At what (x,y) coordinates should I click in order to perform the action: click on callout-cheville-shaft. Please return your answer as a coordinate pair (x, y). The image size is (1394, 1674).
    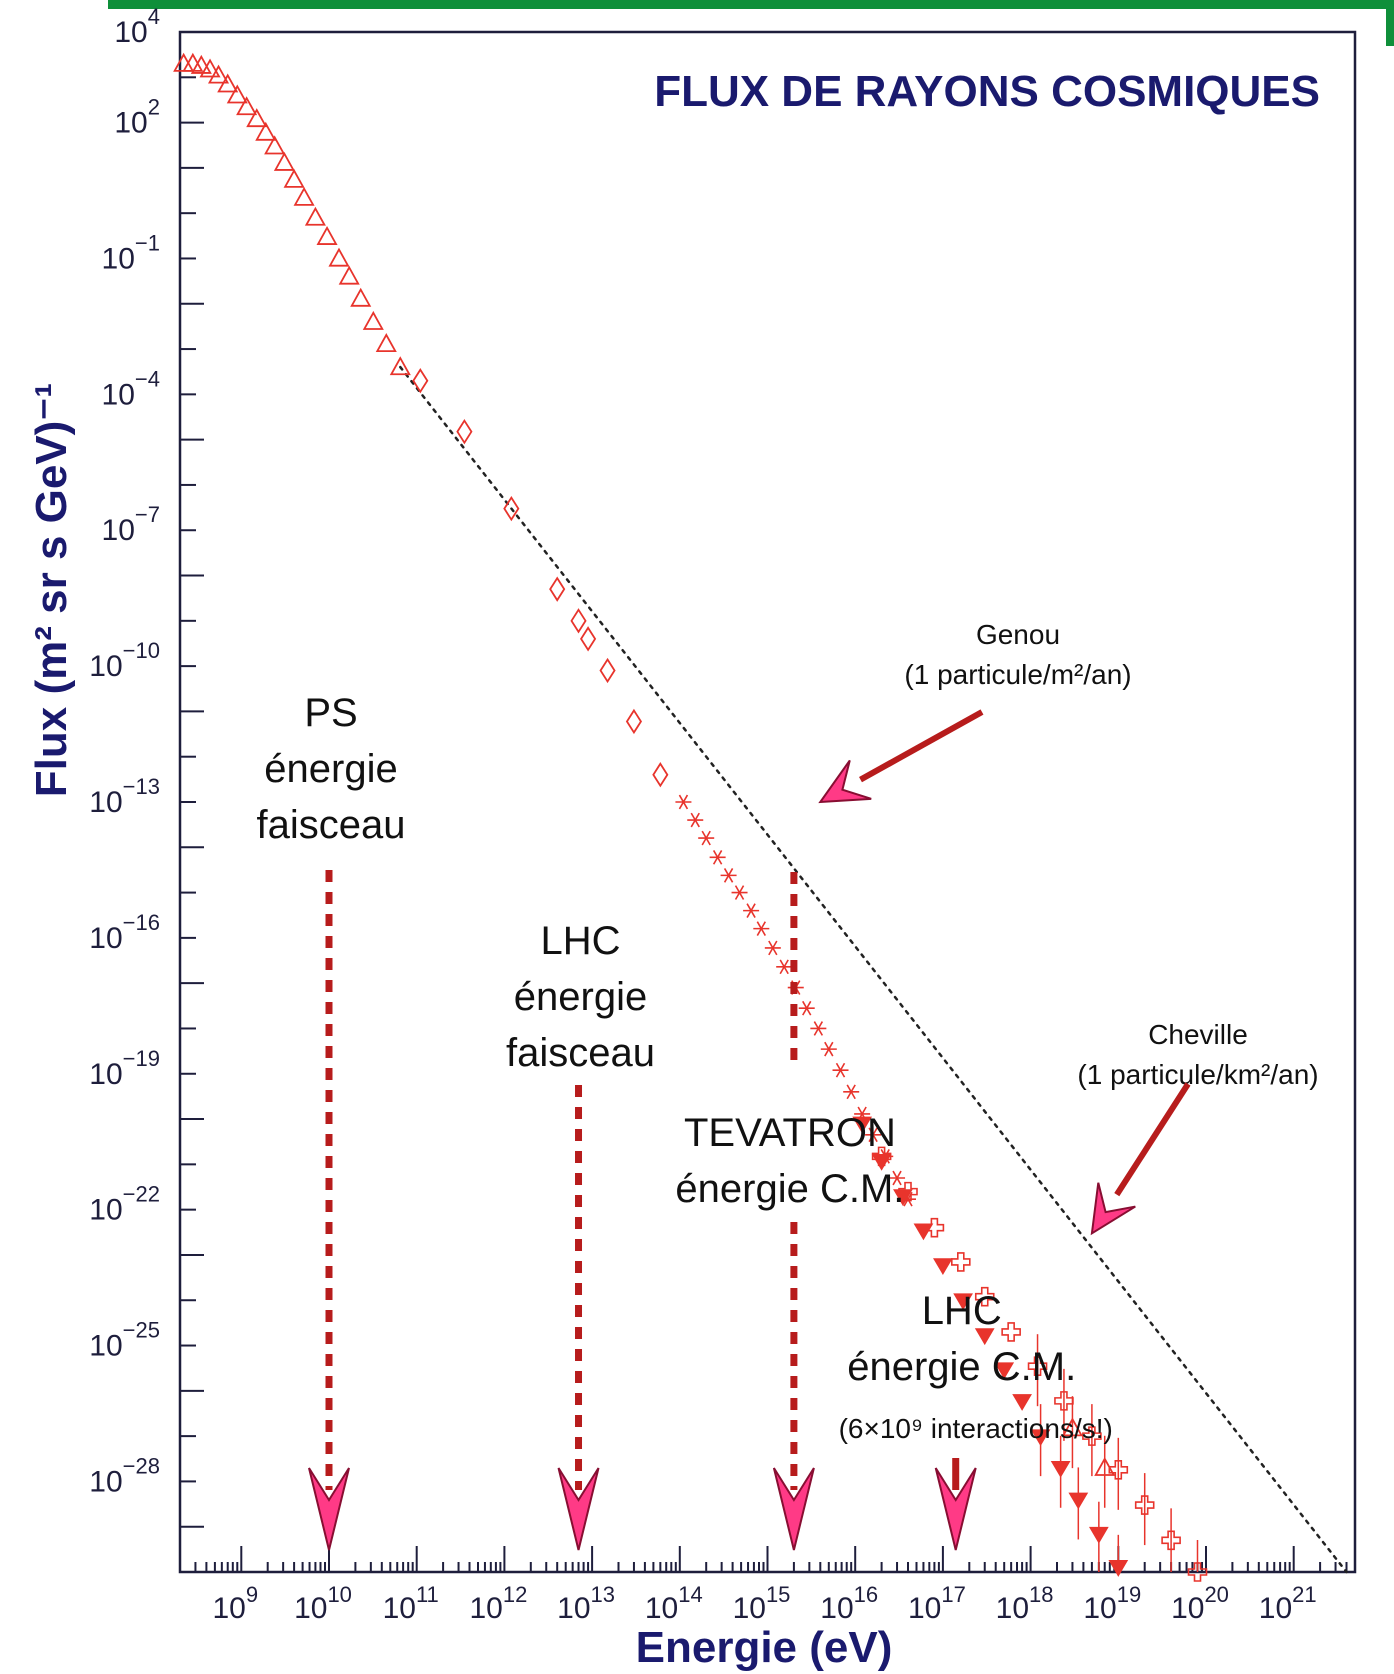
    Looking at the image, I should click on (1152, 1139).